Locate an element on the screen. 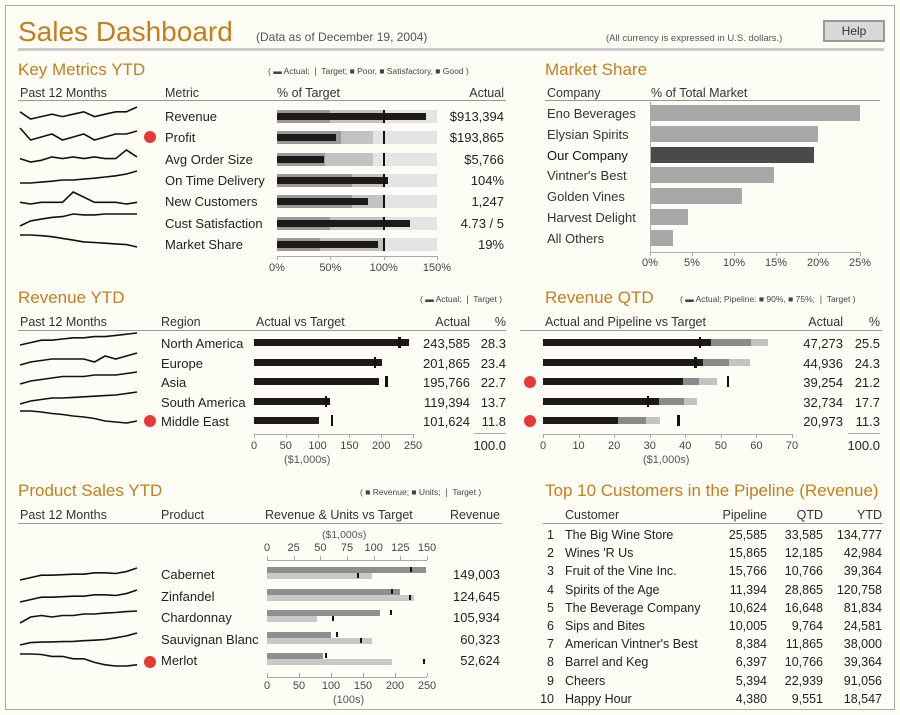 The image size is (900, 715). region-label: Europe is located at coordinates (182, 363).